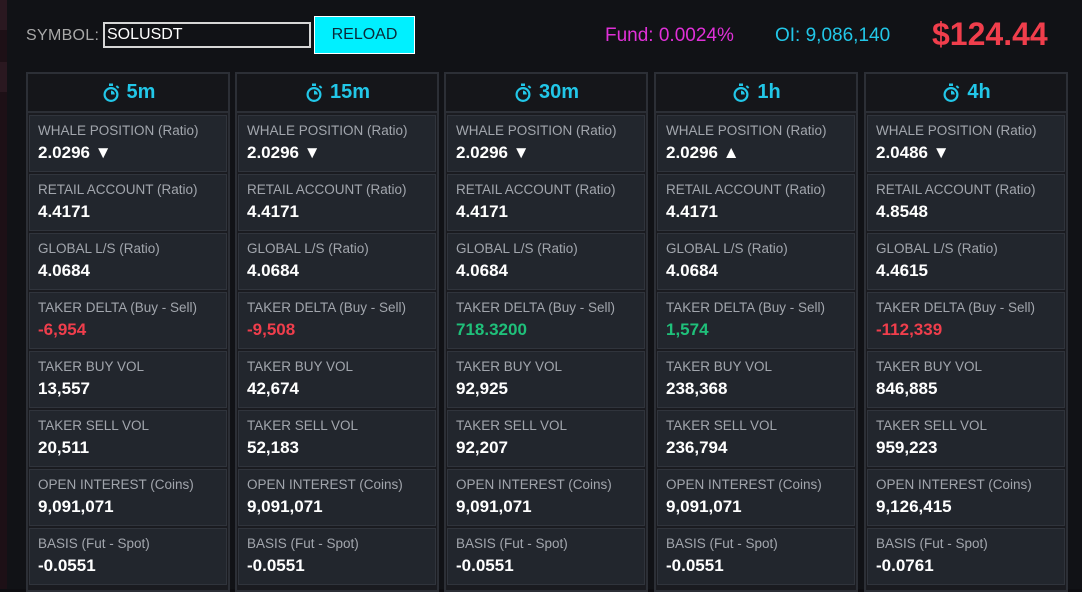 The height and width of the screenshot is (592, 1082). I want to click on metric-cell-taker-delta: TAKER DELTA (Buy - Sell) 1,574, so click(756, 320).